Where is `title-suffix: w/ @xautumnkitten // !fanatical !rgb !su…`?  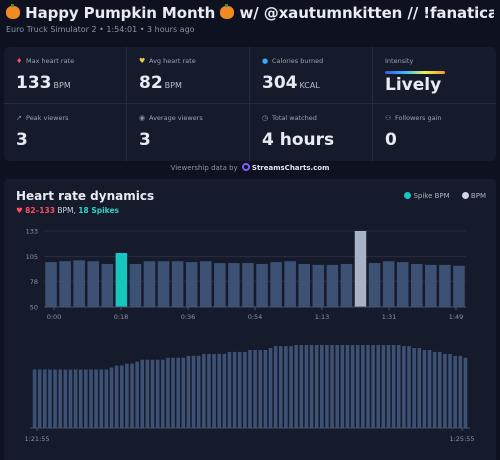 title-suffix: w/ @xautumnkitten // !fanatical !rgb !su… is located at coordinates (366, 13).